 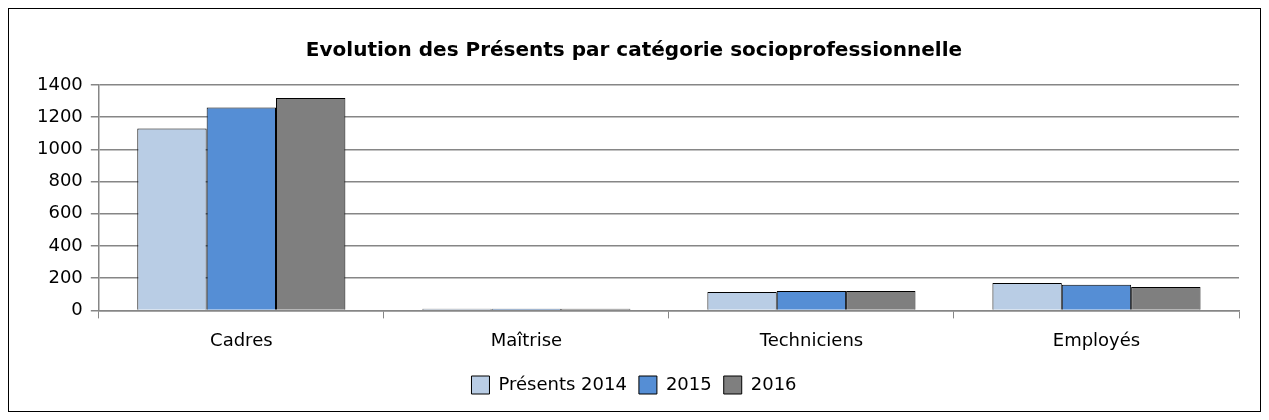 What do you see at coordinates (65, 212) in the screenshot?
I see `y-tick-label: 600` at bounding box center [65, 212].